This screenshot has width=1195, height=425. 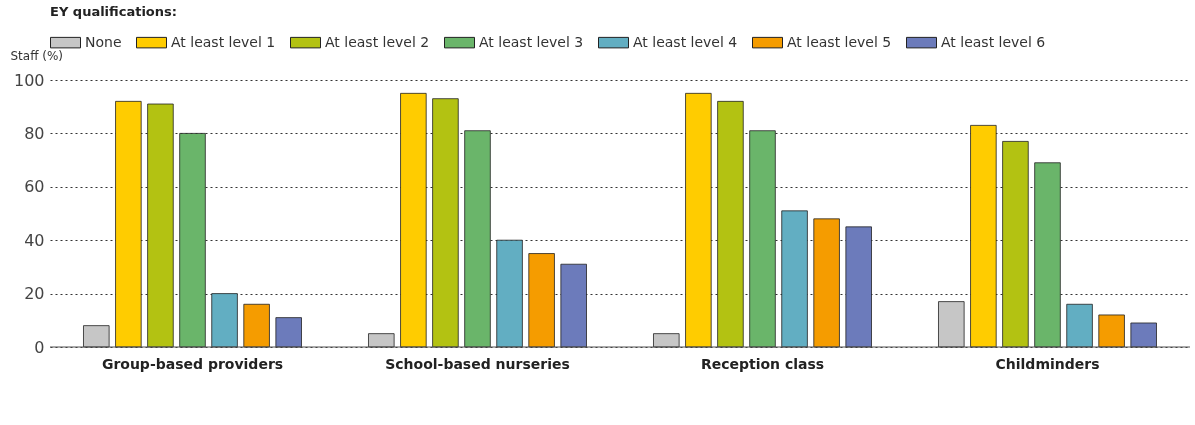 What do you see at coordinates (113, 11) in the screenshot?
I see `legend-title: EY qualifications:` at bounding box center [113, 11].